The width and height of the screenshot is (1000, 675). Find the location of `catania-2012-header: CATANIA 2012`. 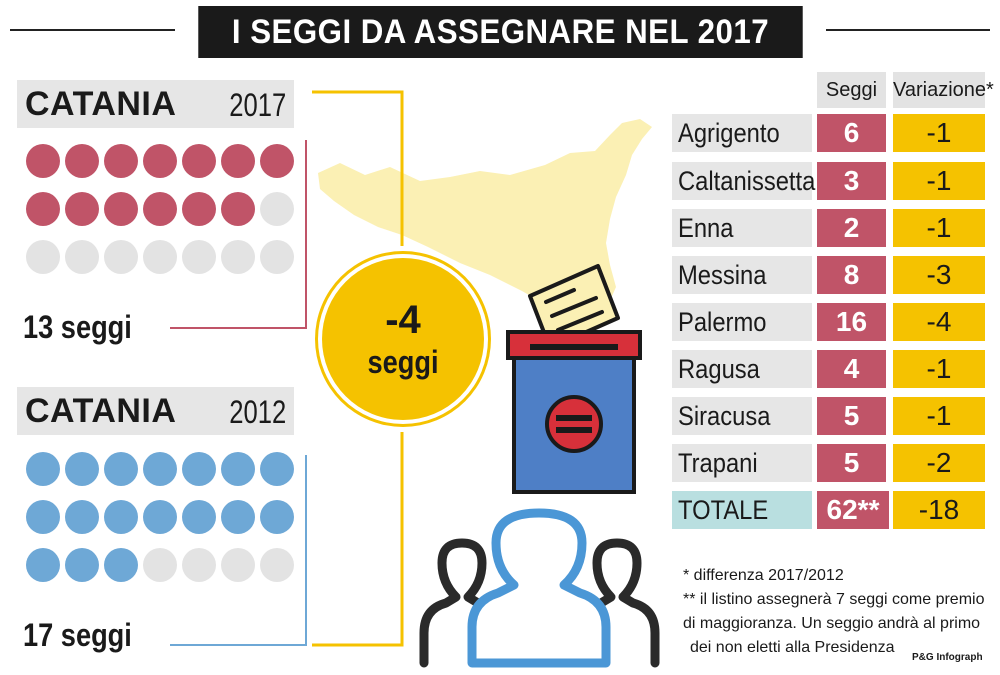

catania-2012-header: CATANIA 2012 is located at coordinates (155, 411).